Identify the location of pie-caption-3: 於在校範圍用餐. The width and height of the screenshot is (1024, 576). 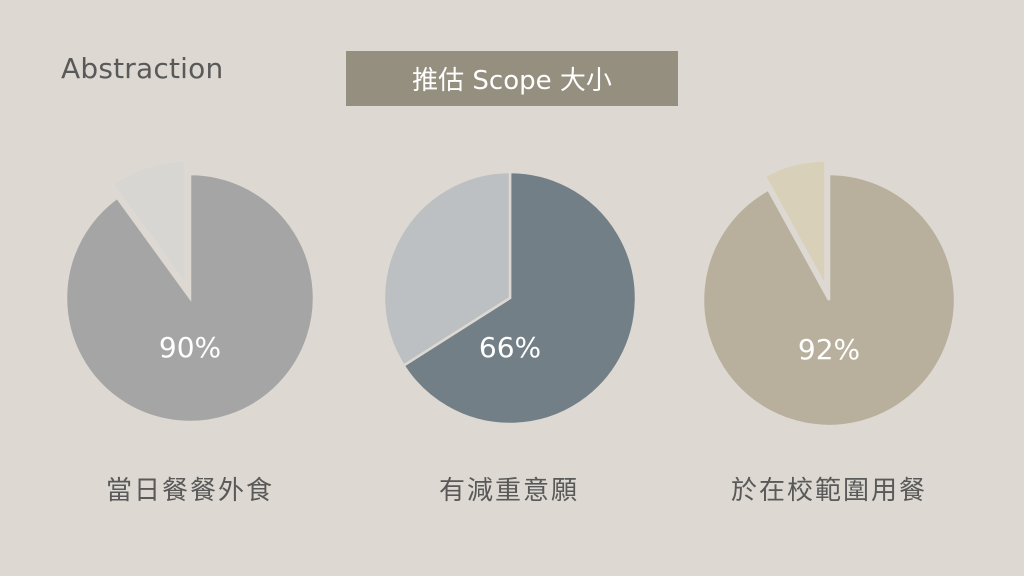
(828, 491).